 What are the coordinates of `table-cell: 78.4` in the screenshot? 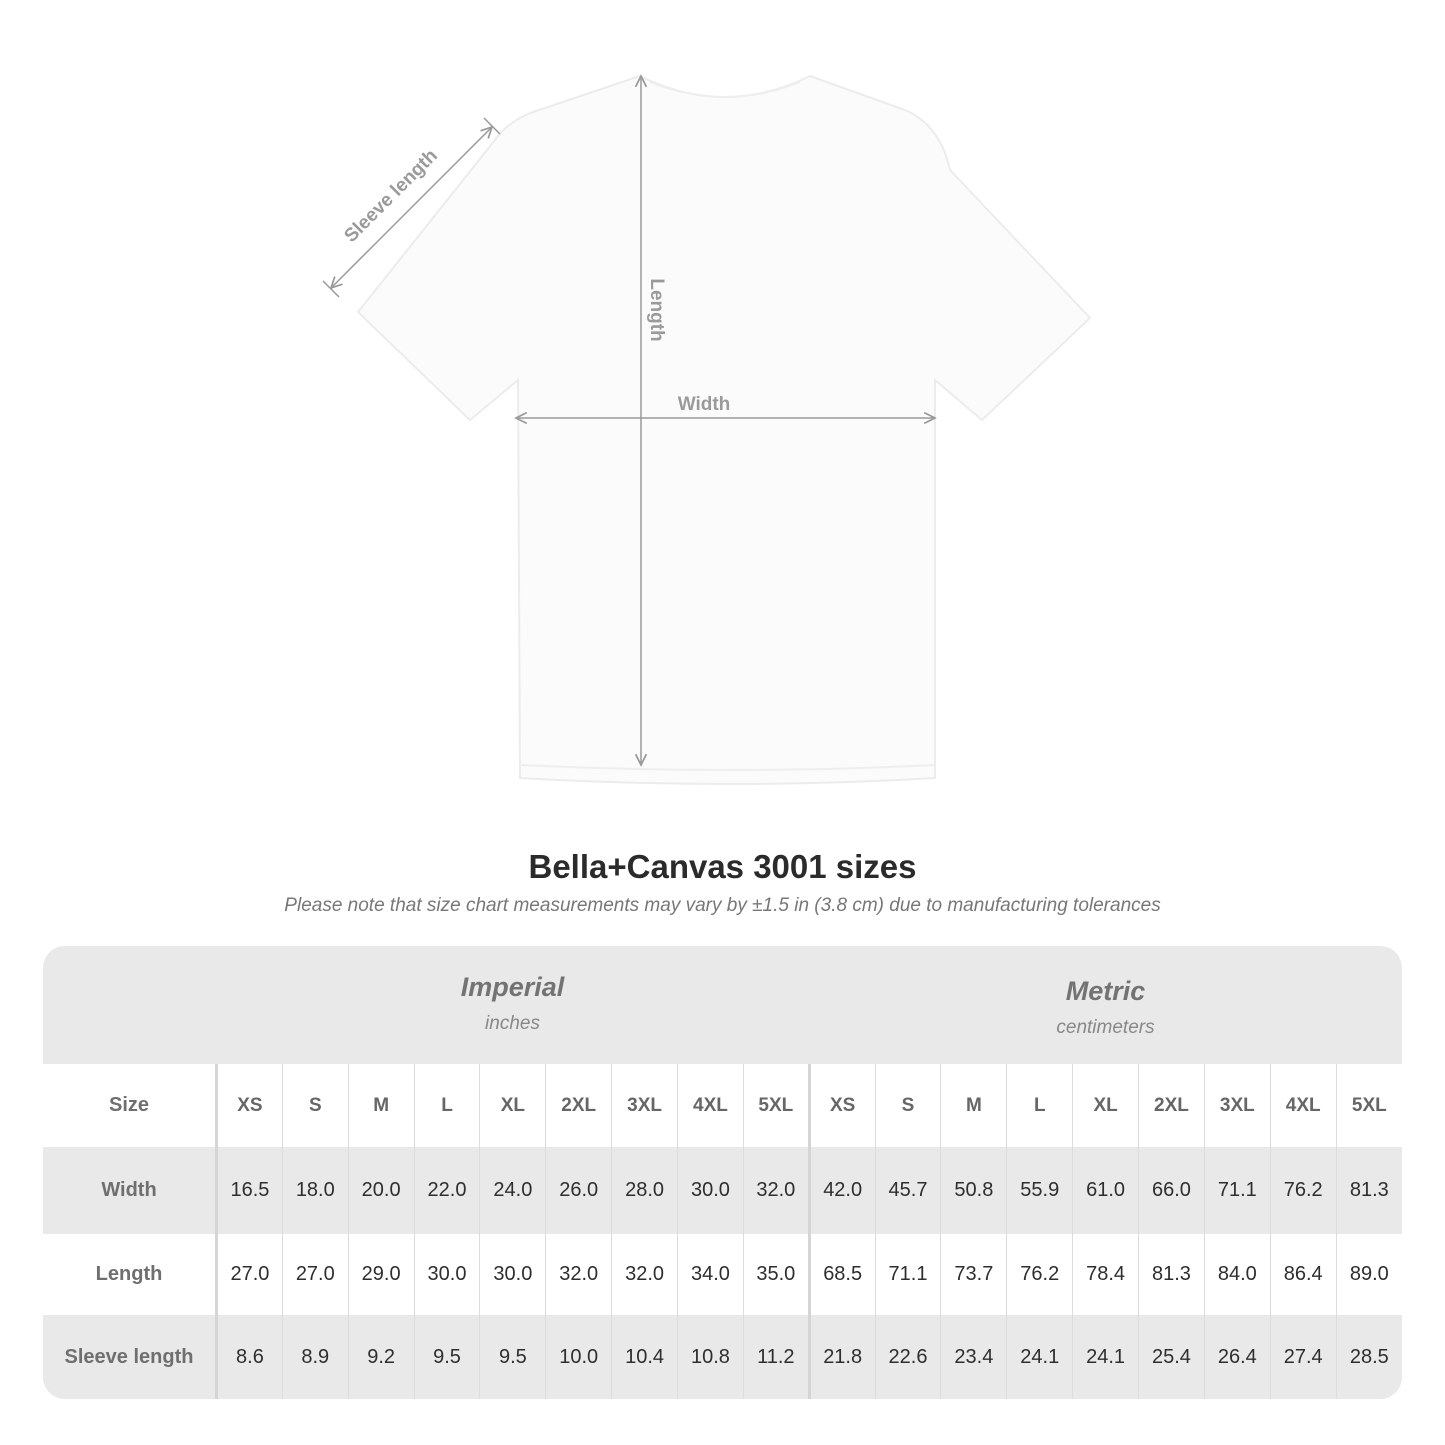 It's located at (1105, 1274).